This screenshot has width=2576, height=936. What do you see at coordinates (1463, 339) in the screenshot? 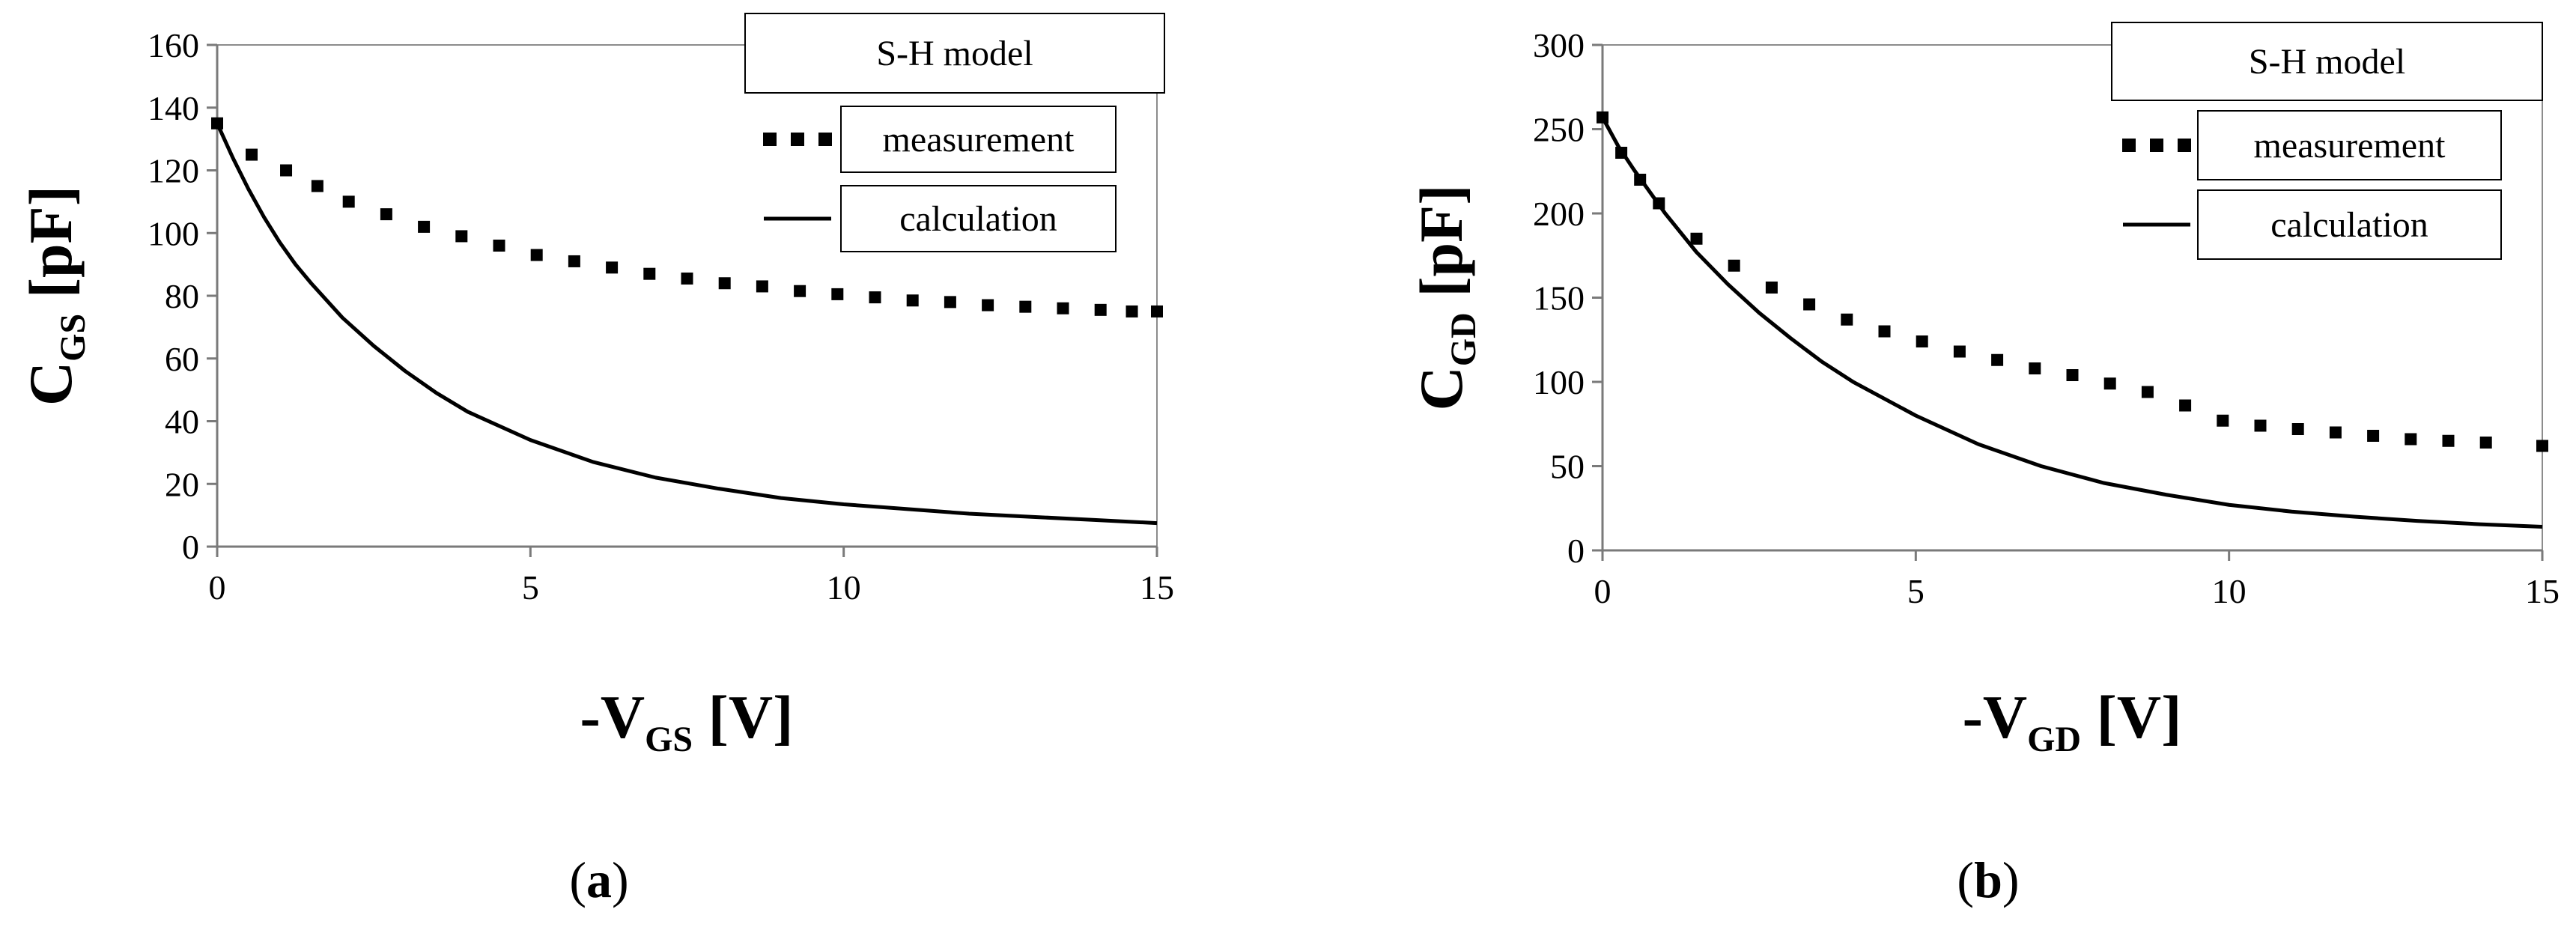
I see `y-axis-title-subscript: GD` at bounding box center [1463, 339].